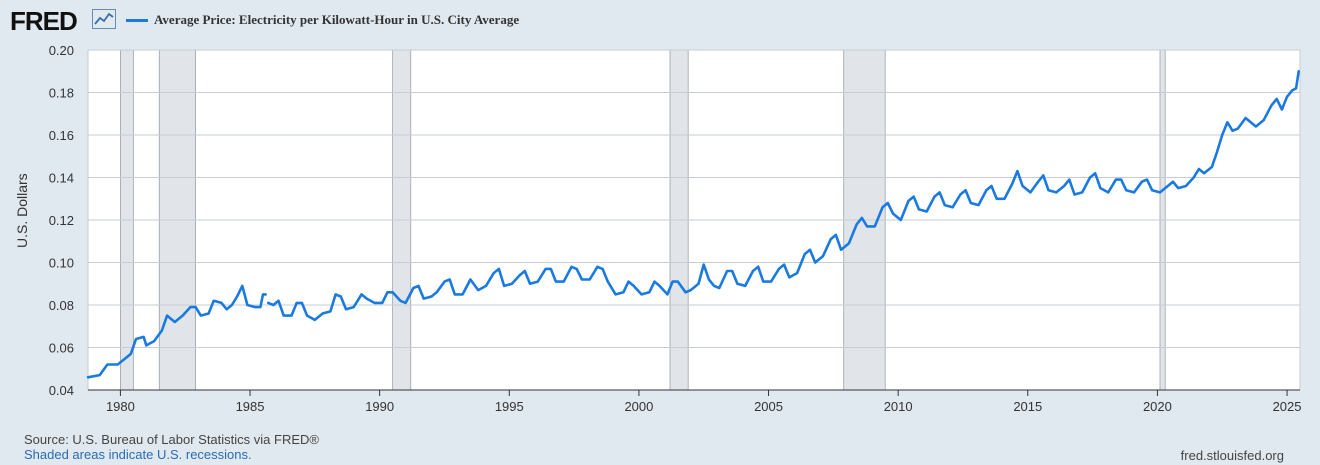 The width and height of the screenshot is (1320, 465). Describe the element at coordinates (509, 406) in the screenshot. I see `x-tick-label: 1995` at that location.